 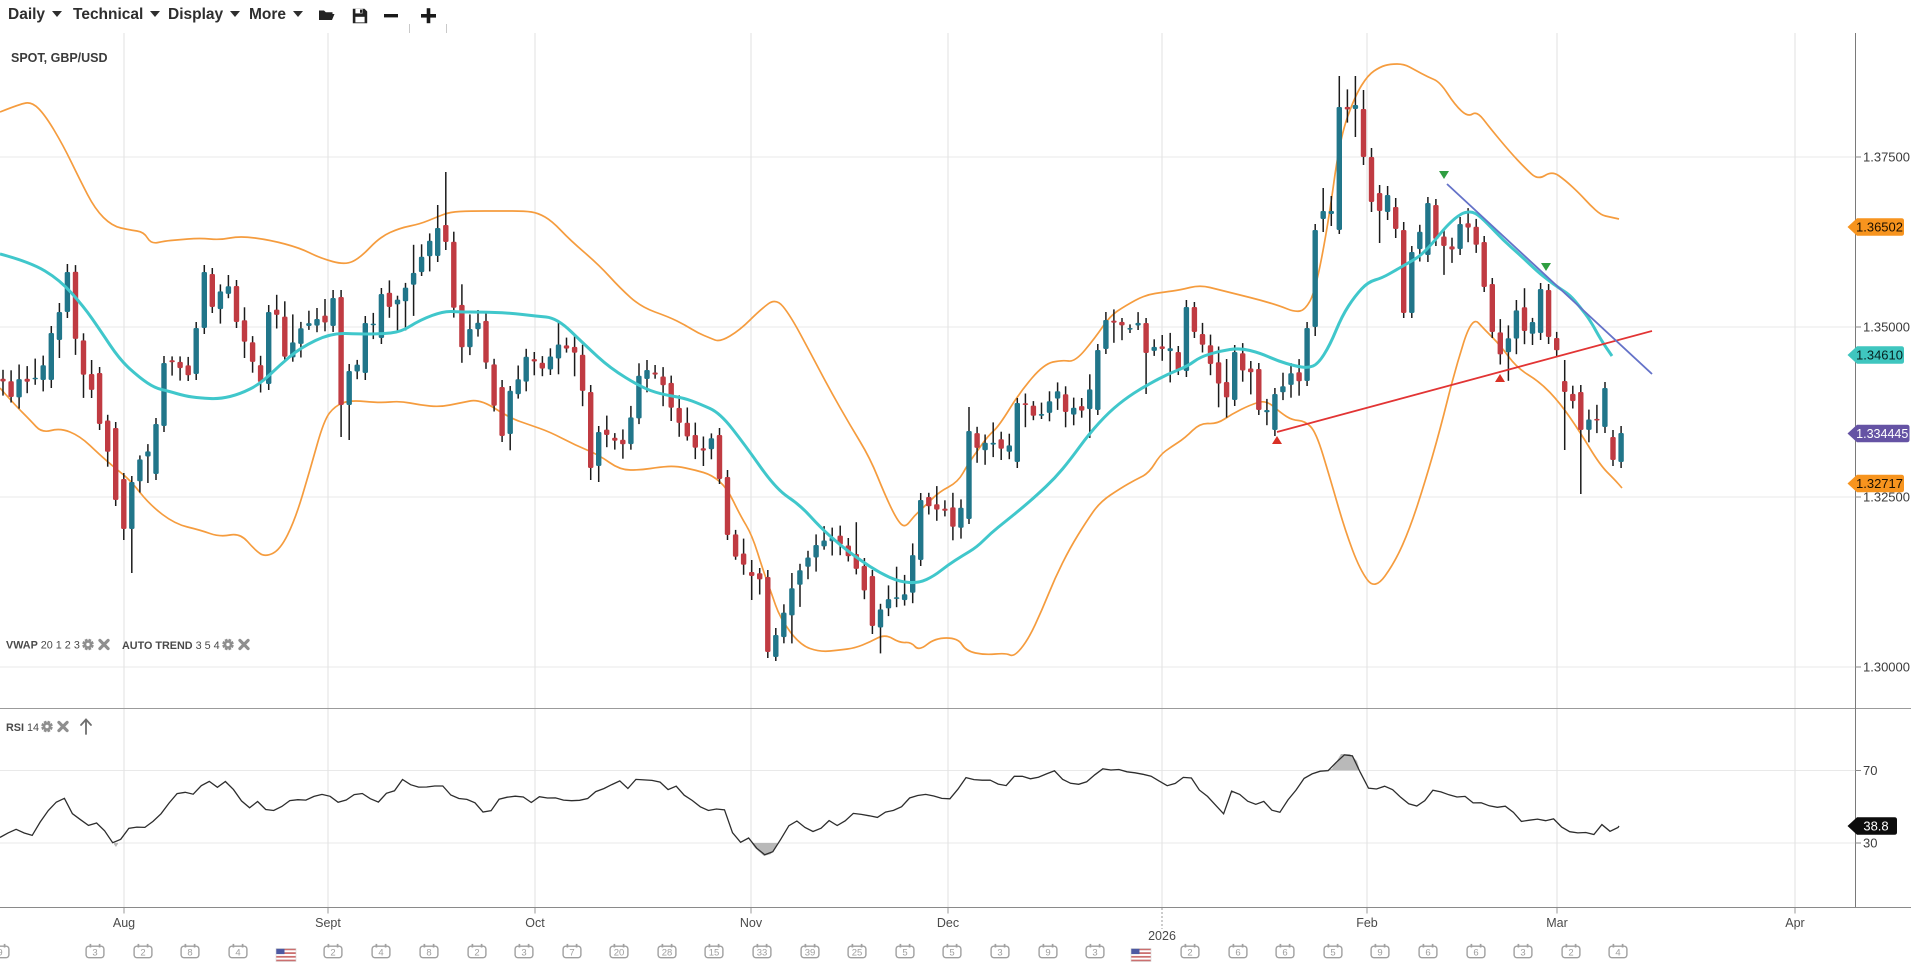 What do you see at coordinates (22, 728) in the screenshot?
I see `svg-text: RSI 14` at bounding box center [22, 728].